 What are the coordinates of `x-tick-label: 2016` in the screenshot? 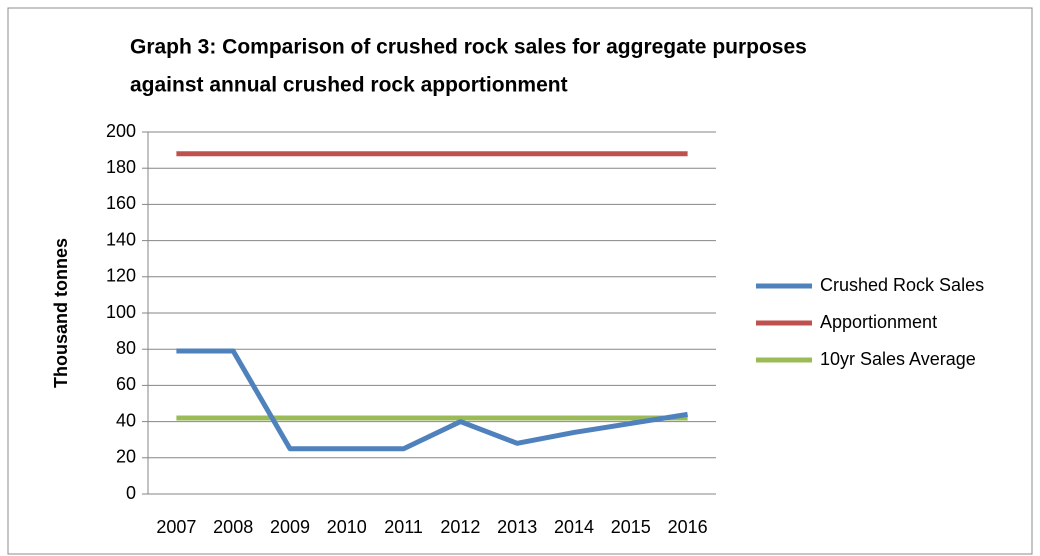 It's located at (688, 527).